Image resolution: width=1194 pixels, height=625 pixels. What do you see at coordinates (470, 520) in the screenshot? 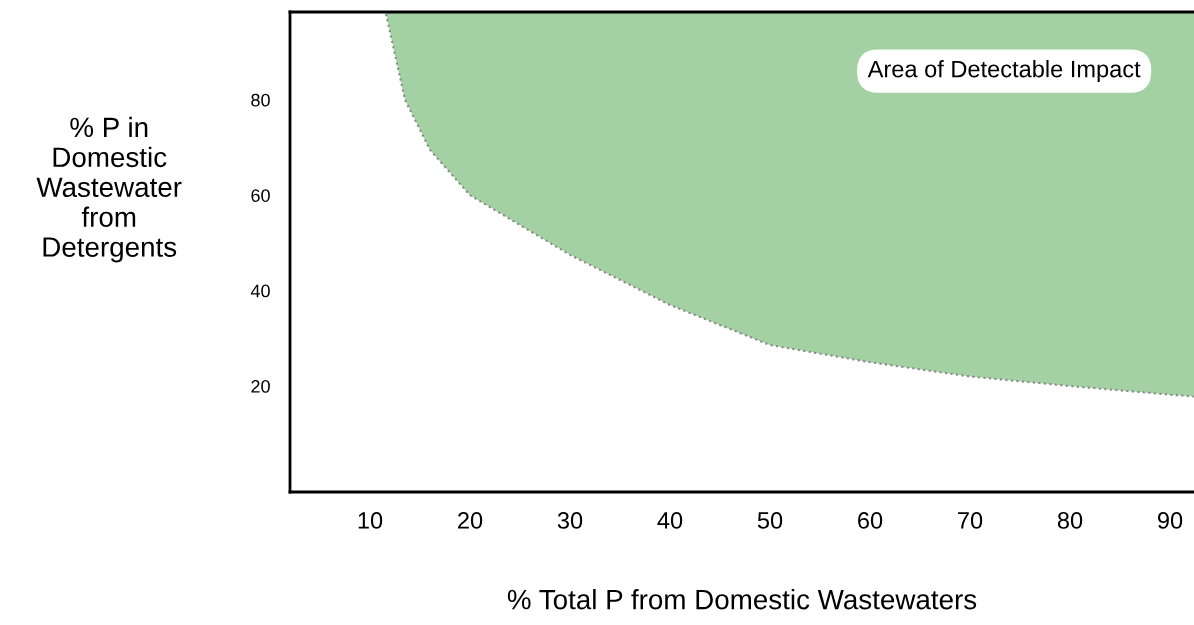
I see `x-tick-label: 20` at bounding box center [470, 520].